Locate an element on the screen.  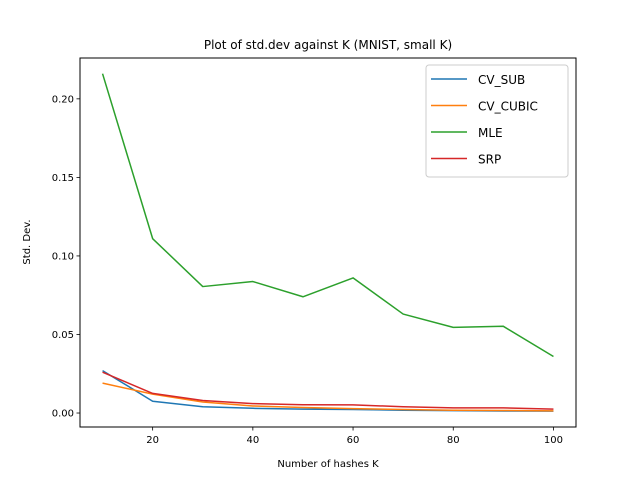
legend-label-mle: MLE is located at coordinates (490, 133).